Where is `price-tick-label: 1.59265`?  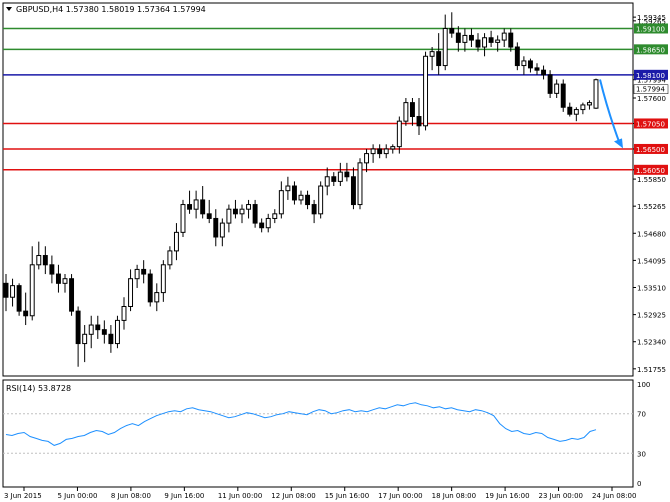
price-tick-label: 1.59265 is located at coordinates (651, 22).